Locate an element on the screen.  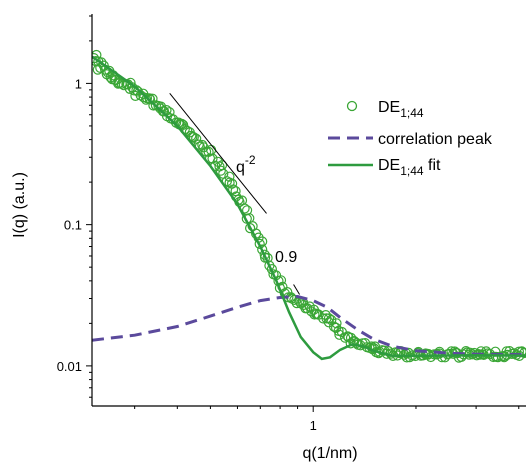
peak-annotation: 0.9 is located at coordinates (286, 257).